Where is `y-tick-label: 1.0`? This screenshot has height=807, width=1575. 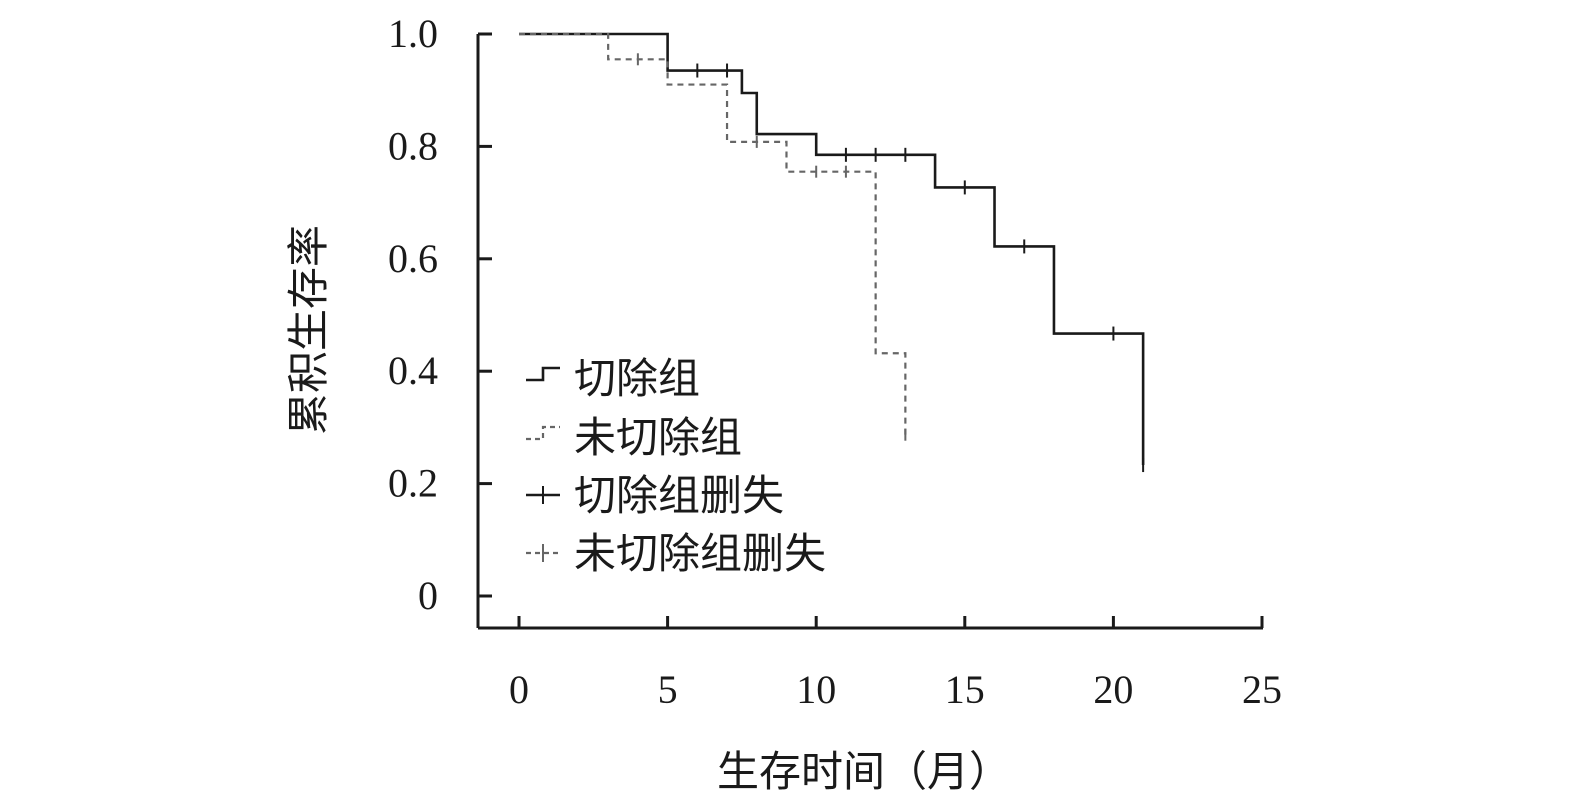
y-tick-label: 1.0 is located at coordinates (413, 33).